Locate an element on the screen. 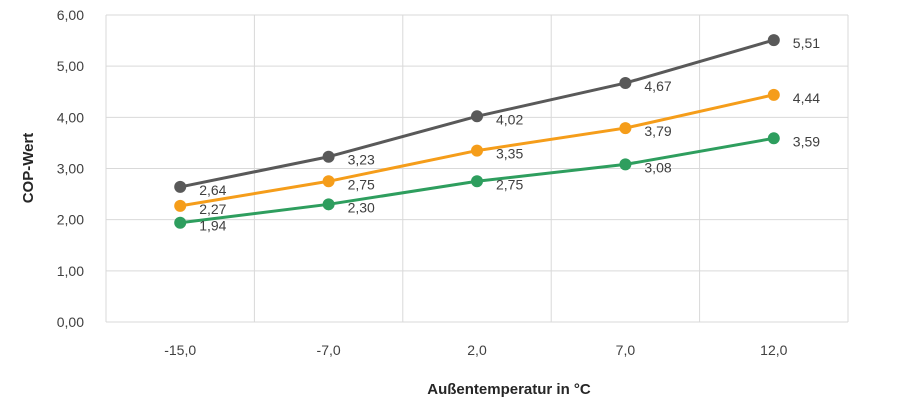 The image size is (908, 406). y-axis-title: COP-Wert is located at coordinates (28, 168).